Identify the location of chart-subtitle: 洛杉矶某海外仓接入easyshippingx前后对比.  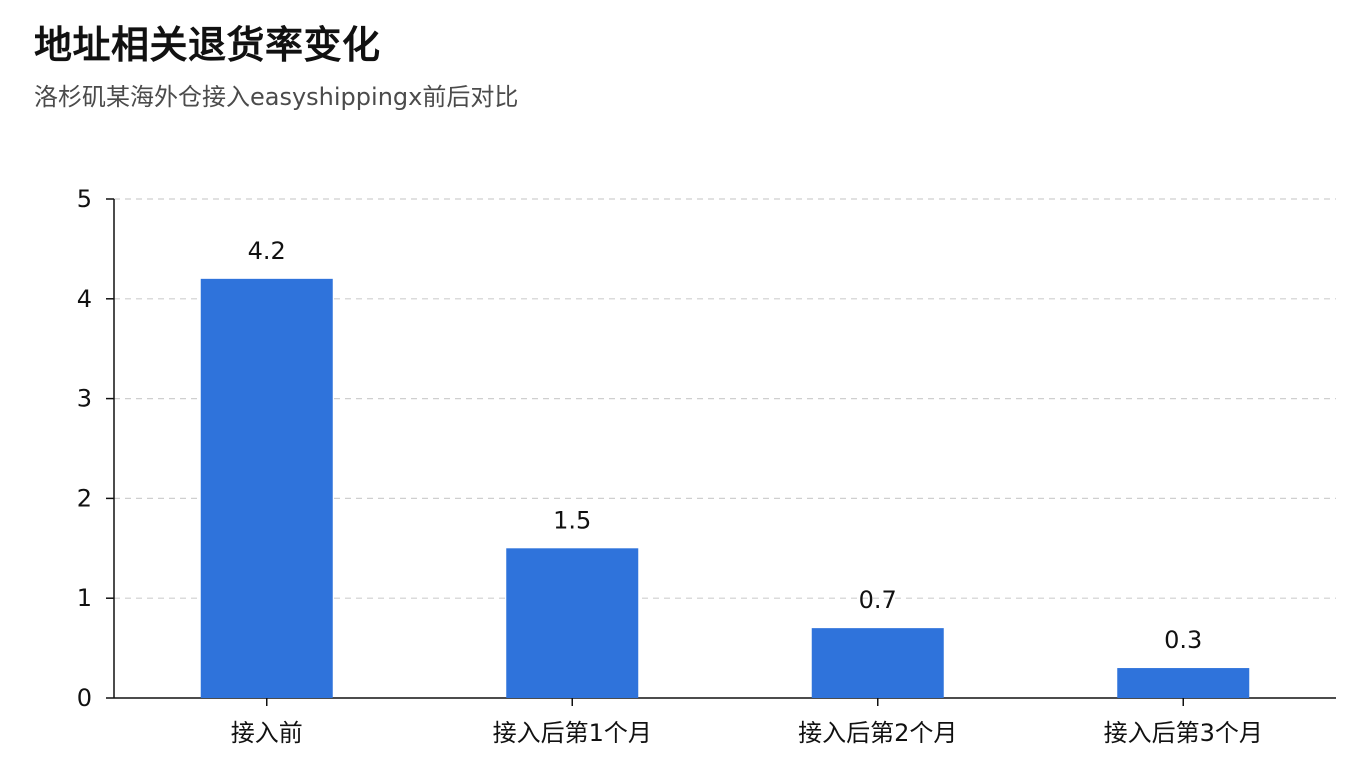
(276, 97).